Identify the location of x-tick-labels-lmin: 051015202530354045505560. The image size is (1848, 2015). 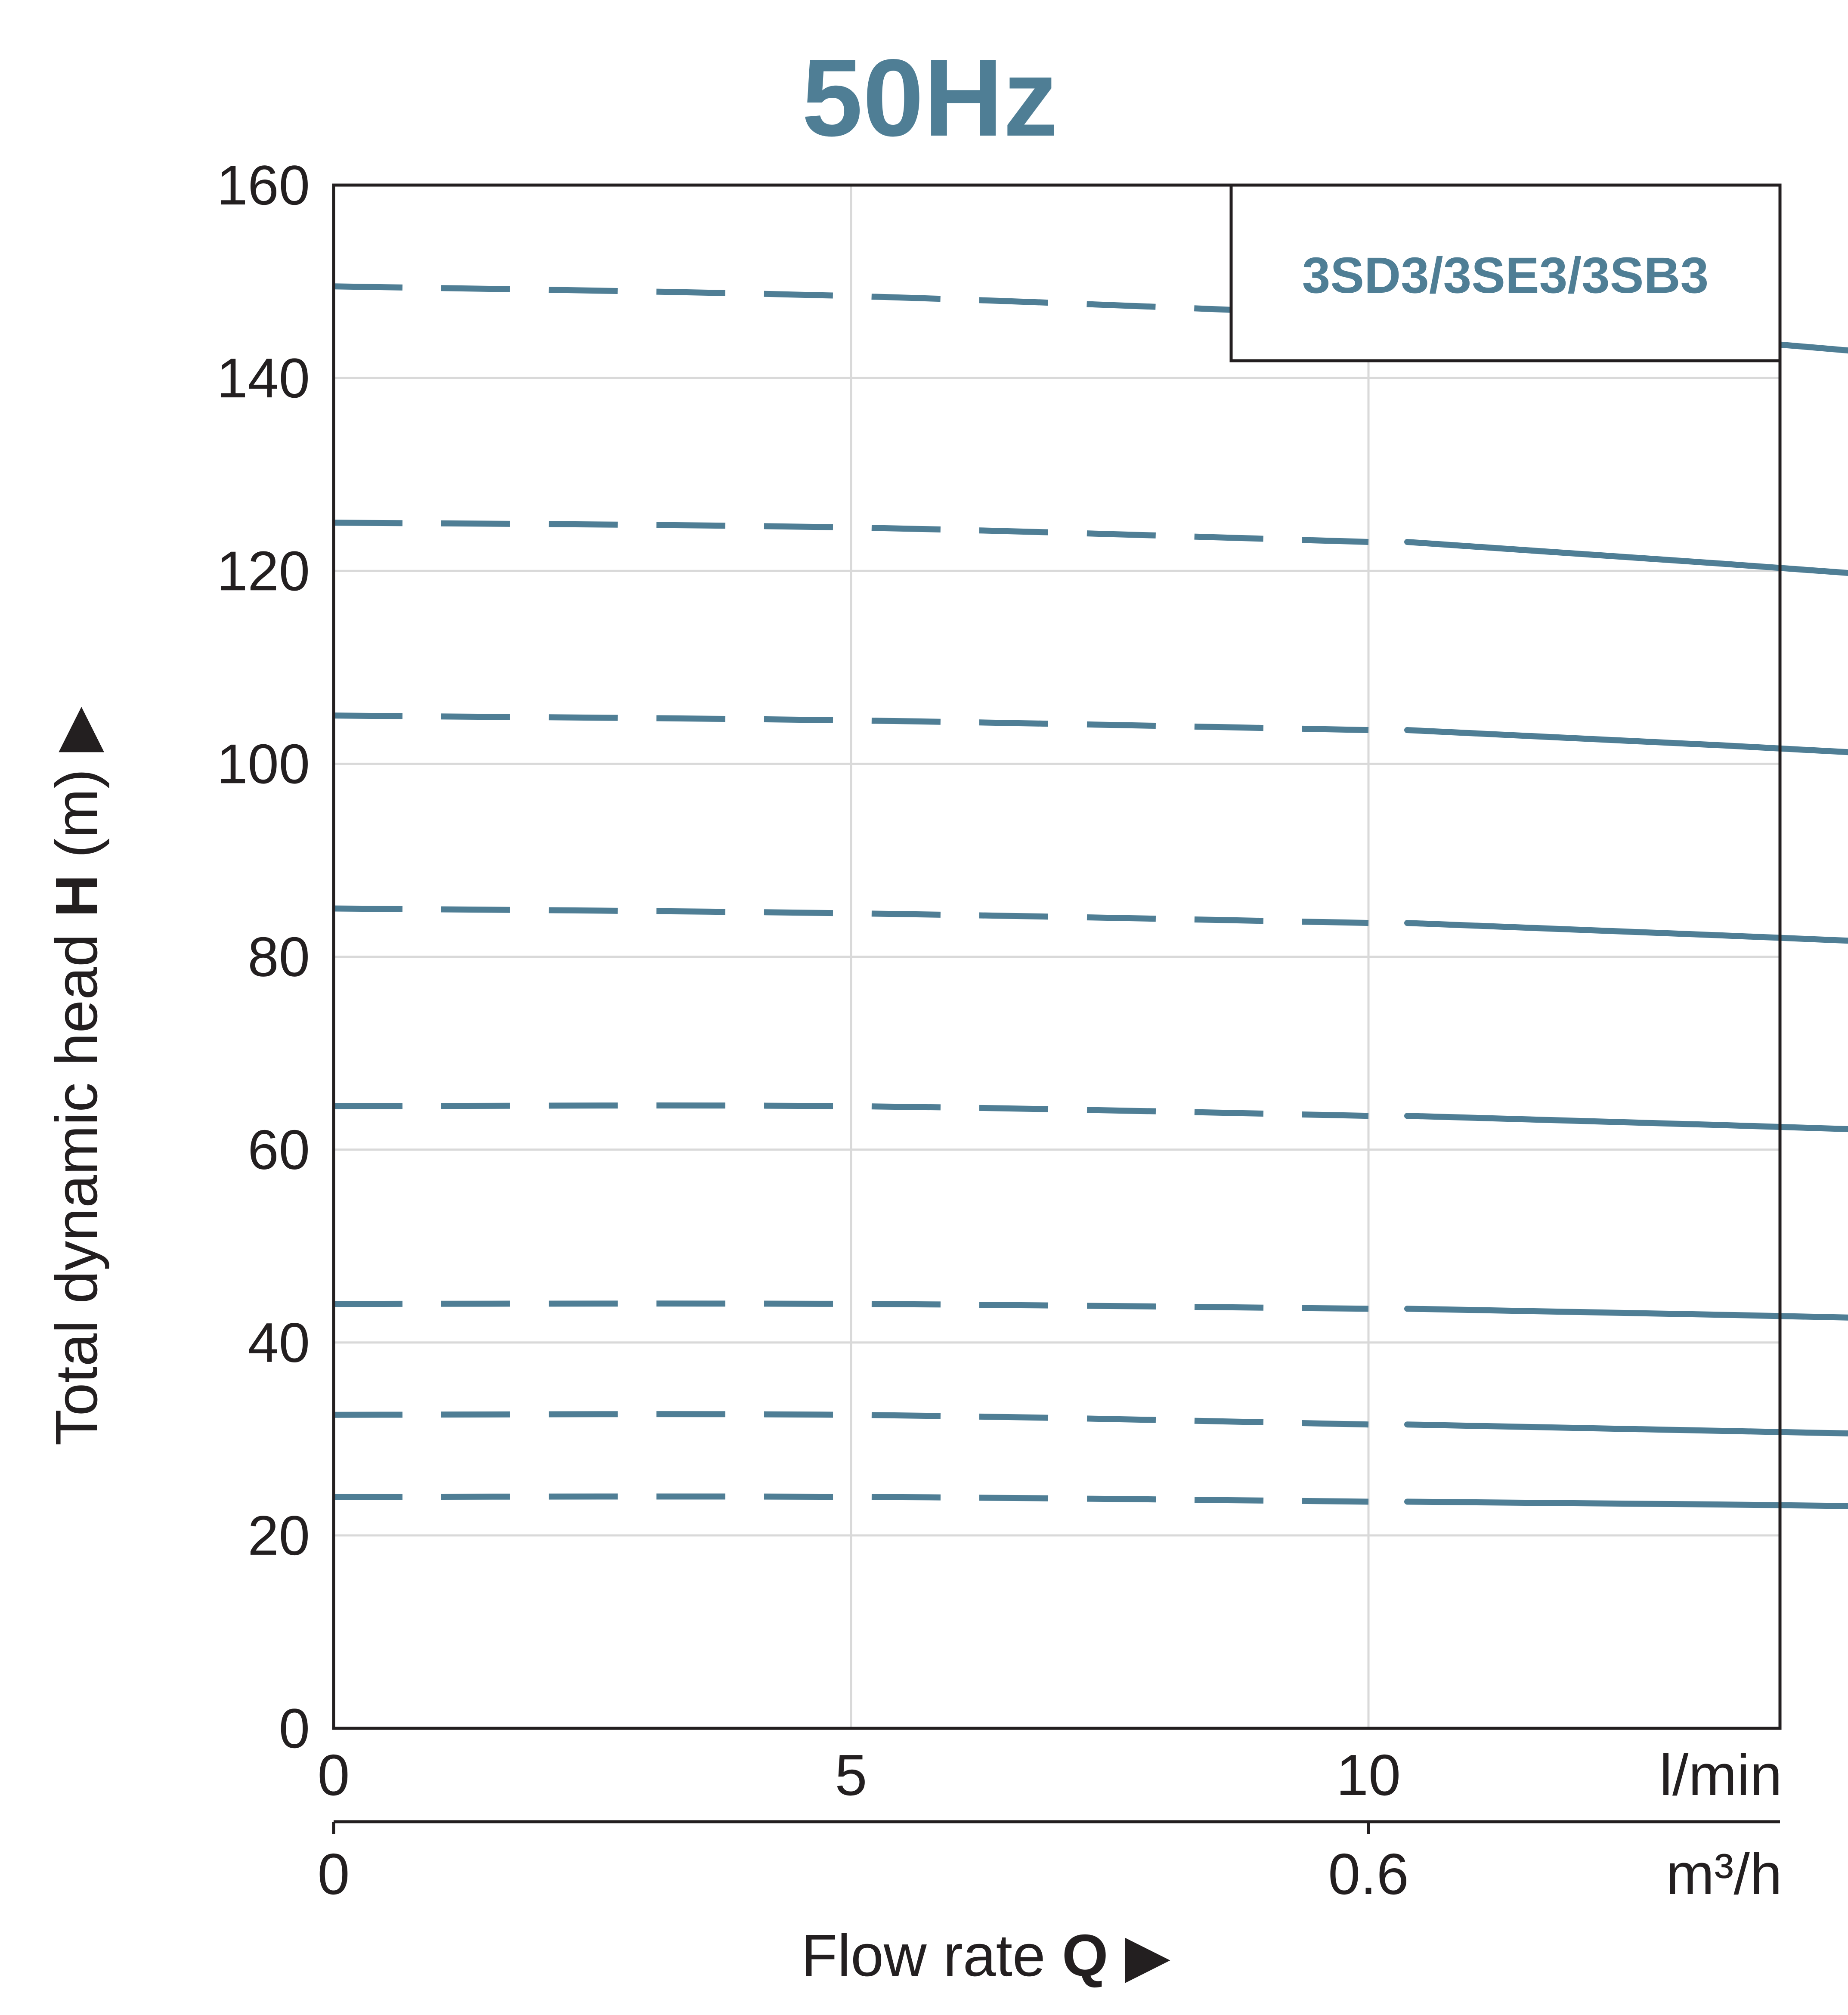
(859, 1775).